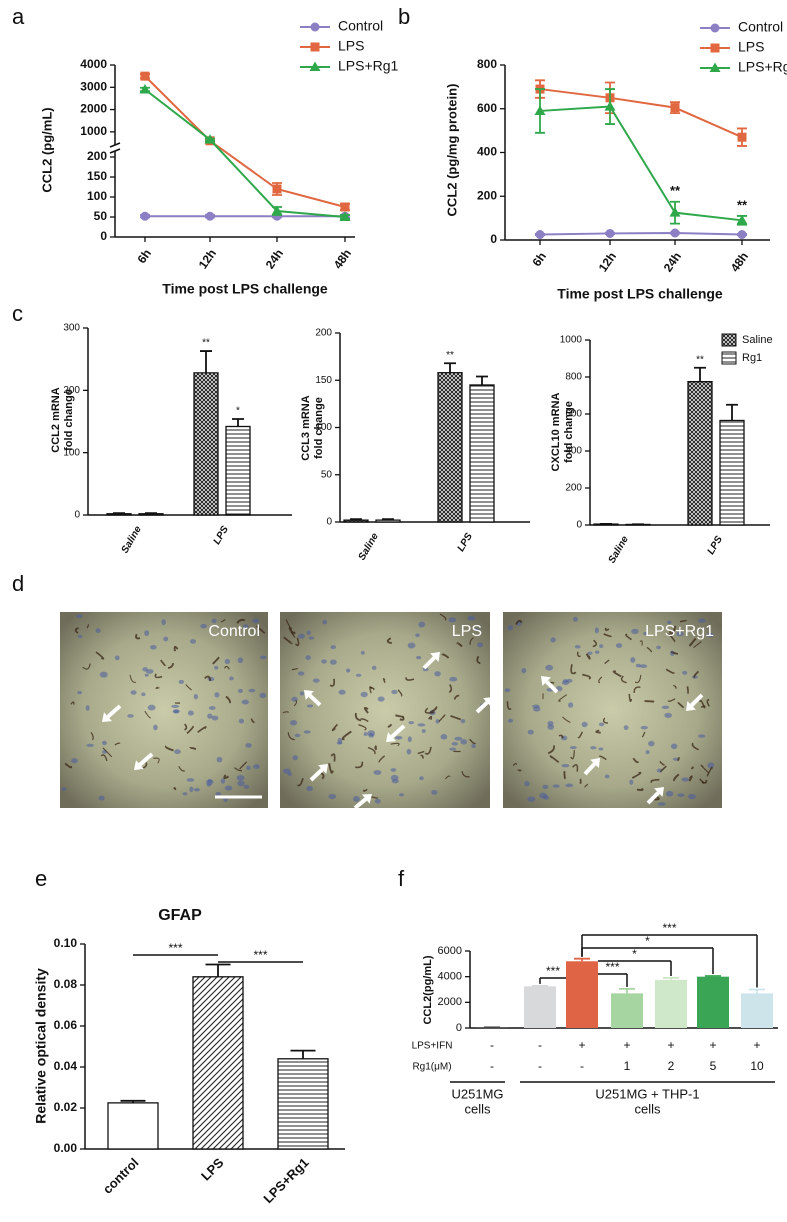  What do you see at coordinates (401, 878) in the screenshot?
I see `panel-label: f` at bounding box center [401, 878].